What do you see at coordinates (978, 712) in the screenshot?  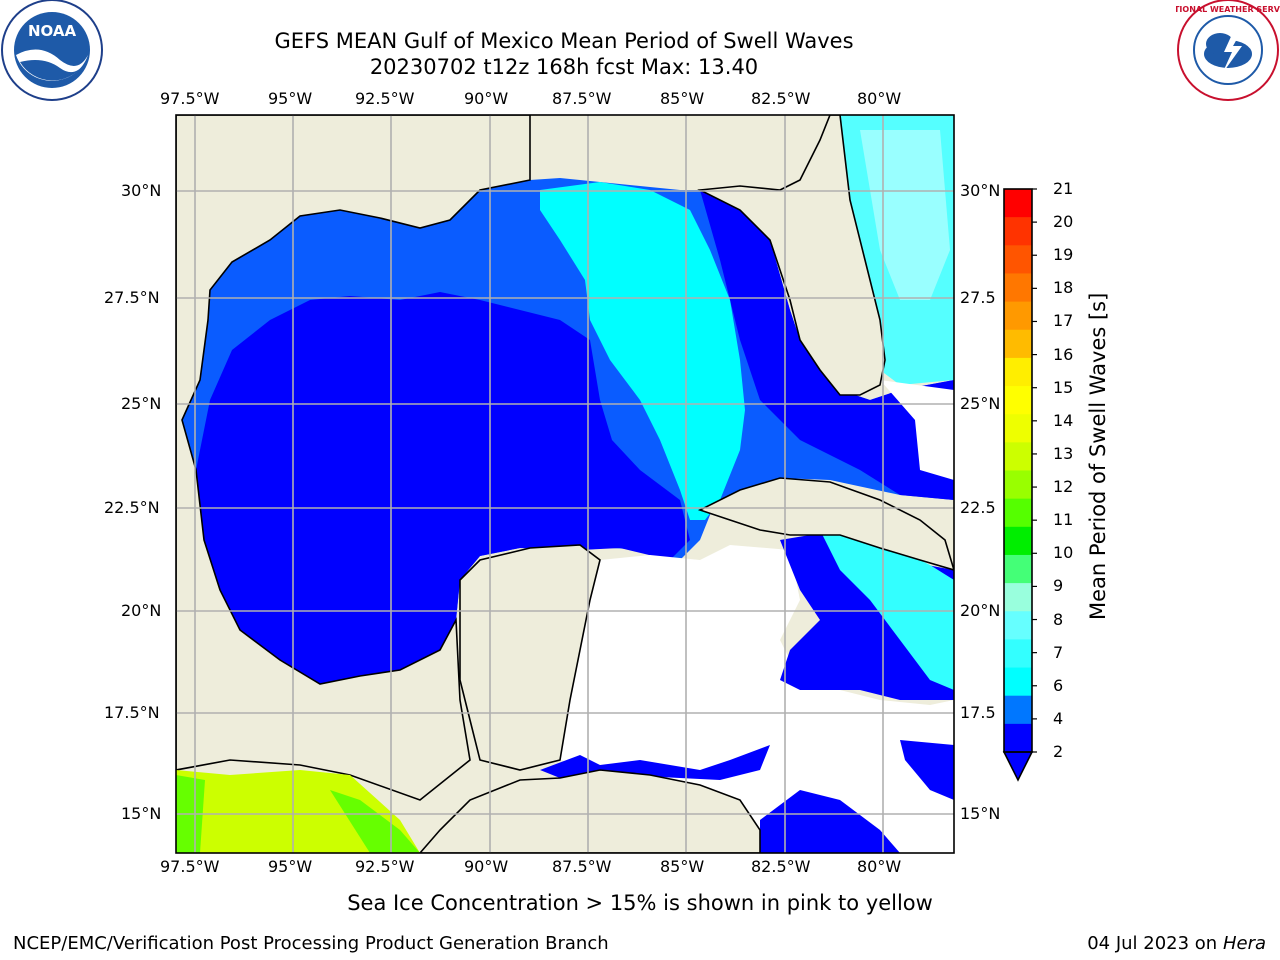 I see `lat-label-right: 17.5` at bounding box center [978, 712].